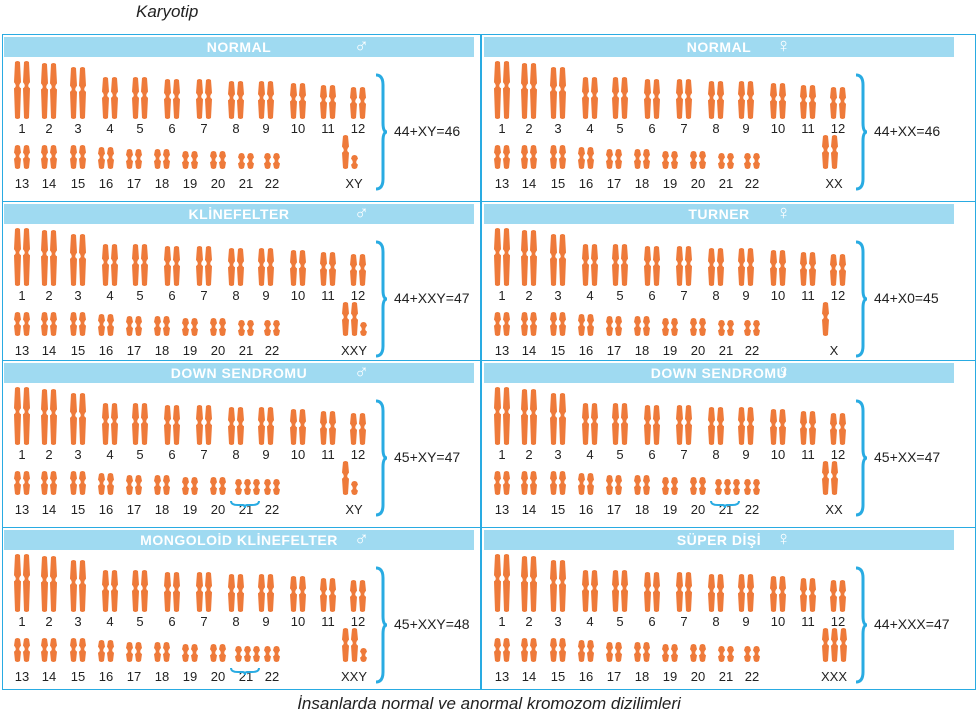  What do you see at coordinates (489, 360) in the screenshot?
I see `row-divider` at bounding box center [489, 360].